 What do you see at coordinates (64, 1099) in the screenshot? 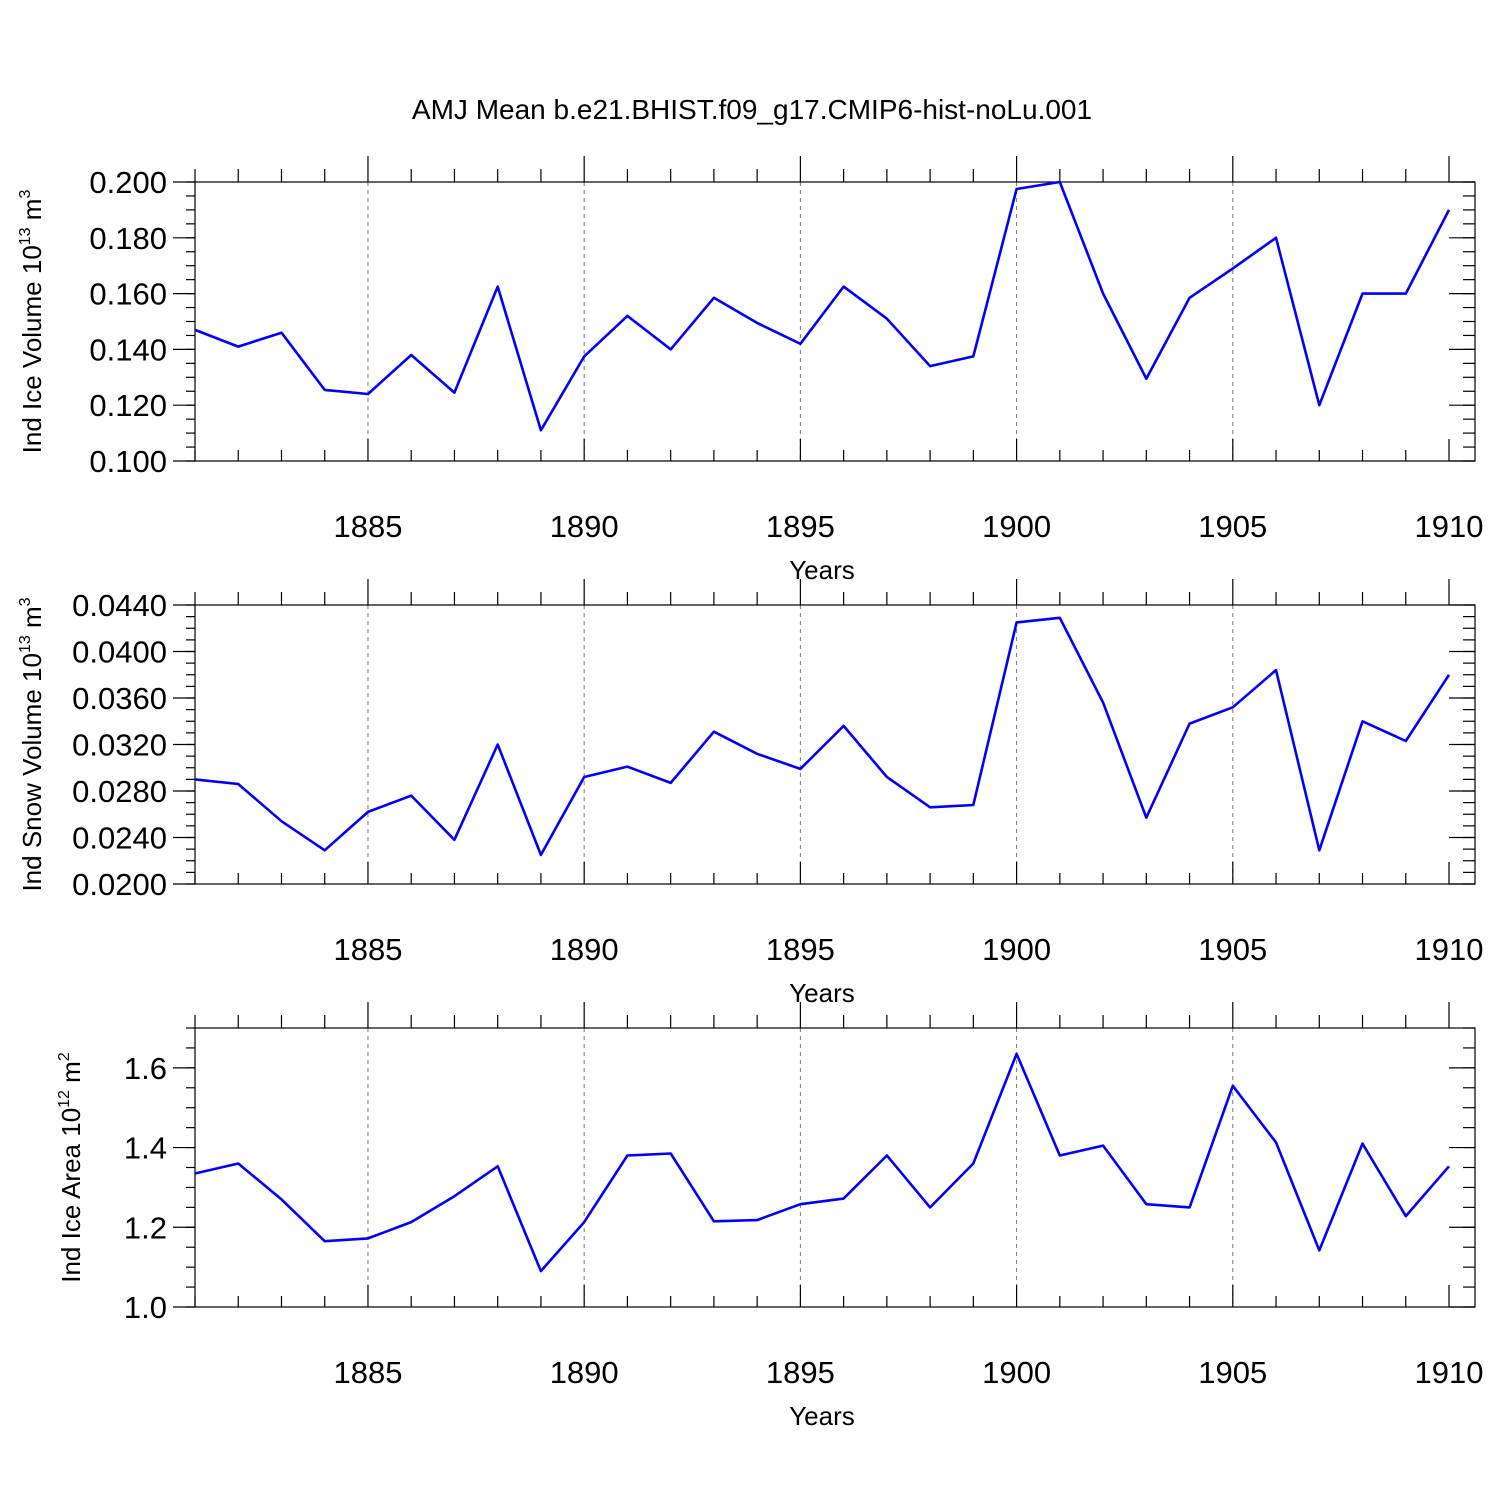
I see `y-axis-title-exp: 12` at bounding box center [64, 1099].